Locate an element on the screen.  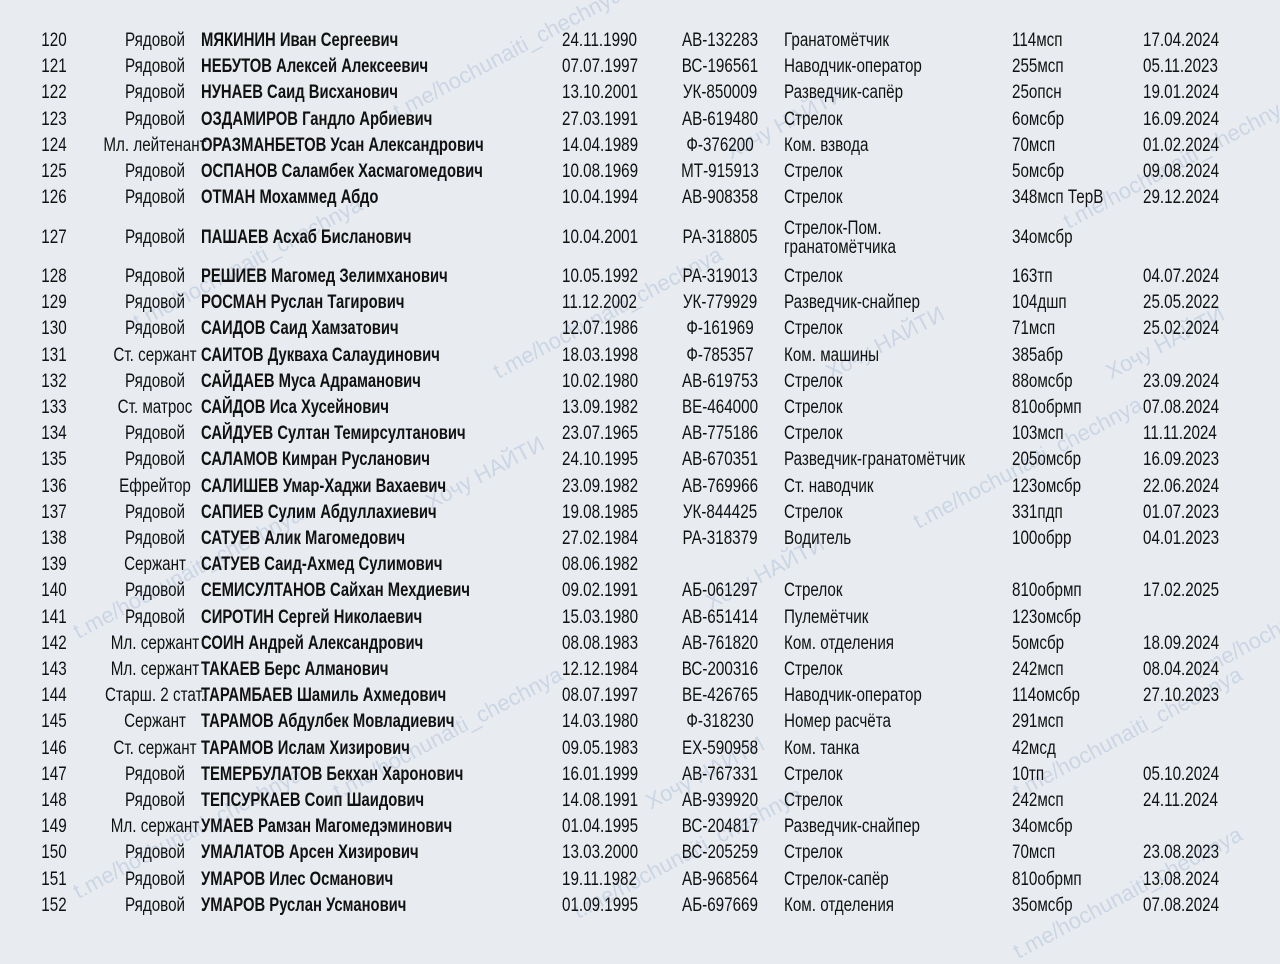
unit-cell: 114омсбр is located at coordinates (1046, 696).